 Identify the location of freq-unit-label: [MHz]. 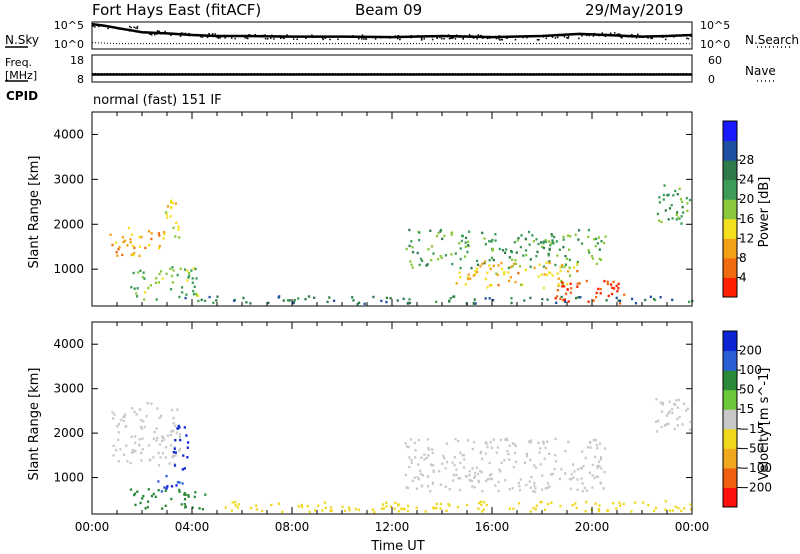
(21, 75).